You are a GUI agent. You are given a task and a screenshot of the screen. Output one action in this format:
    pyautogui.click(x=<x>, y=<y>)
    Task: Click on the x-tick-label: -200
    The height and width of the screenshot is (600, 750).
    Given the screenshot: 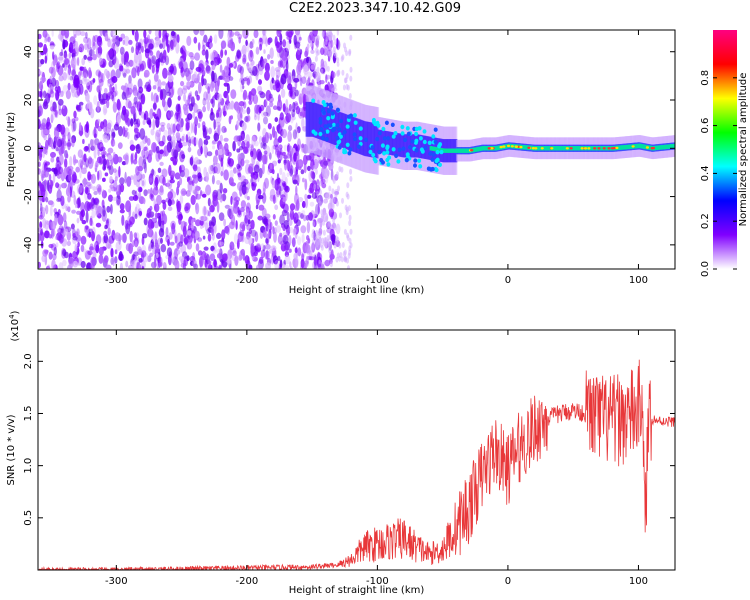 What is the action you would take?
    pyautogui.click(x=247, y=280)
    